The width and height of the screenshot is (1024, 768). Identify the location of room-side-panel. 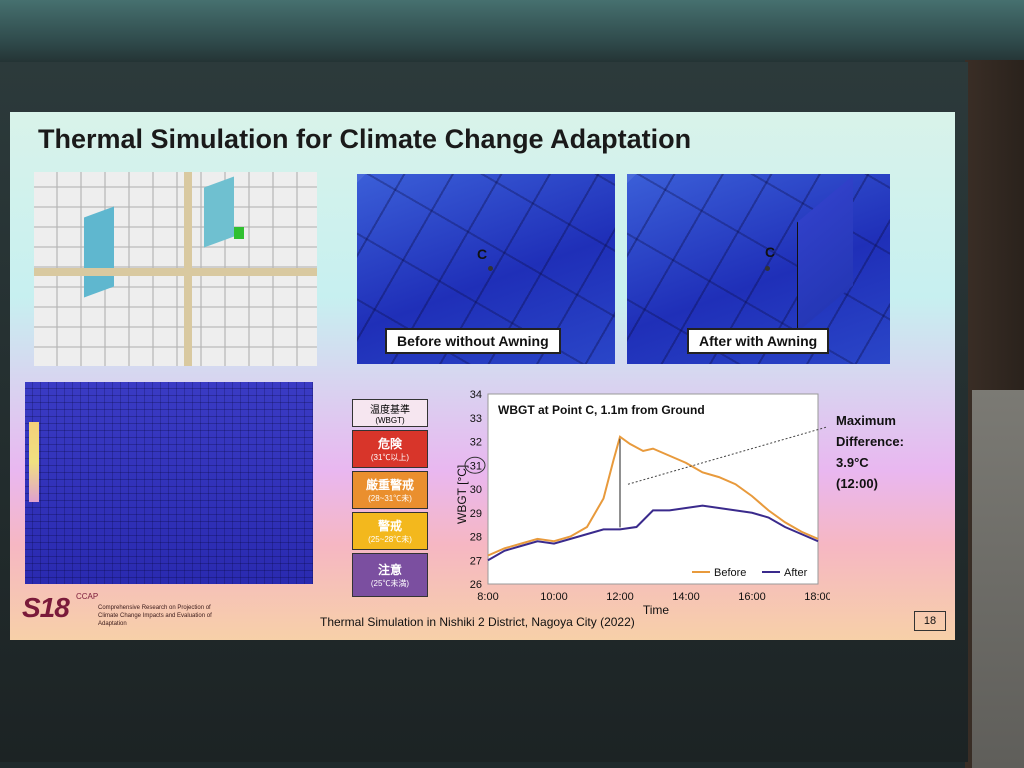
(998, 579).